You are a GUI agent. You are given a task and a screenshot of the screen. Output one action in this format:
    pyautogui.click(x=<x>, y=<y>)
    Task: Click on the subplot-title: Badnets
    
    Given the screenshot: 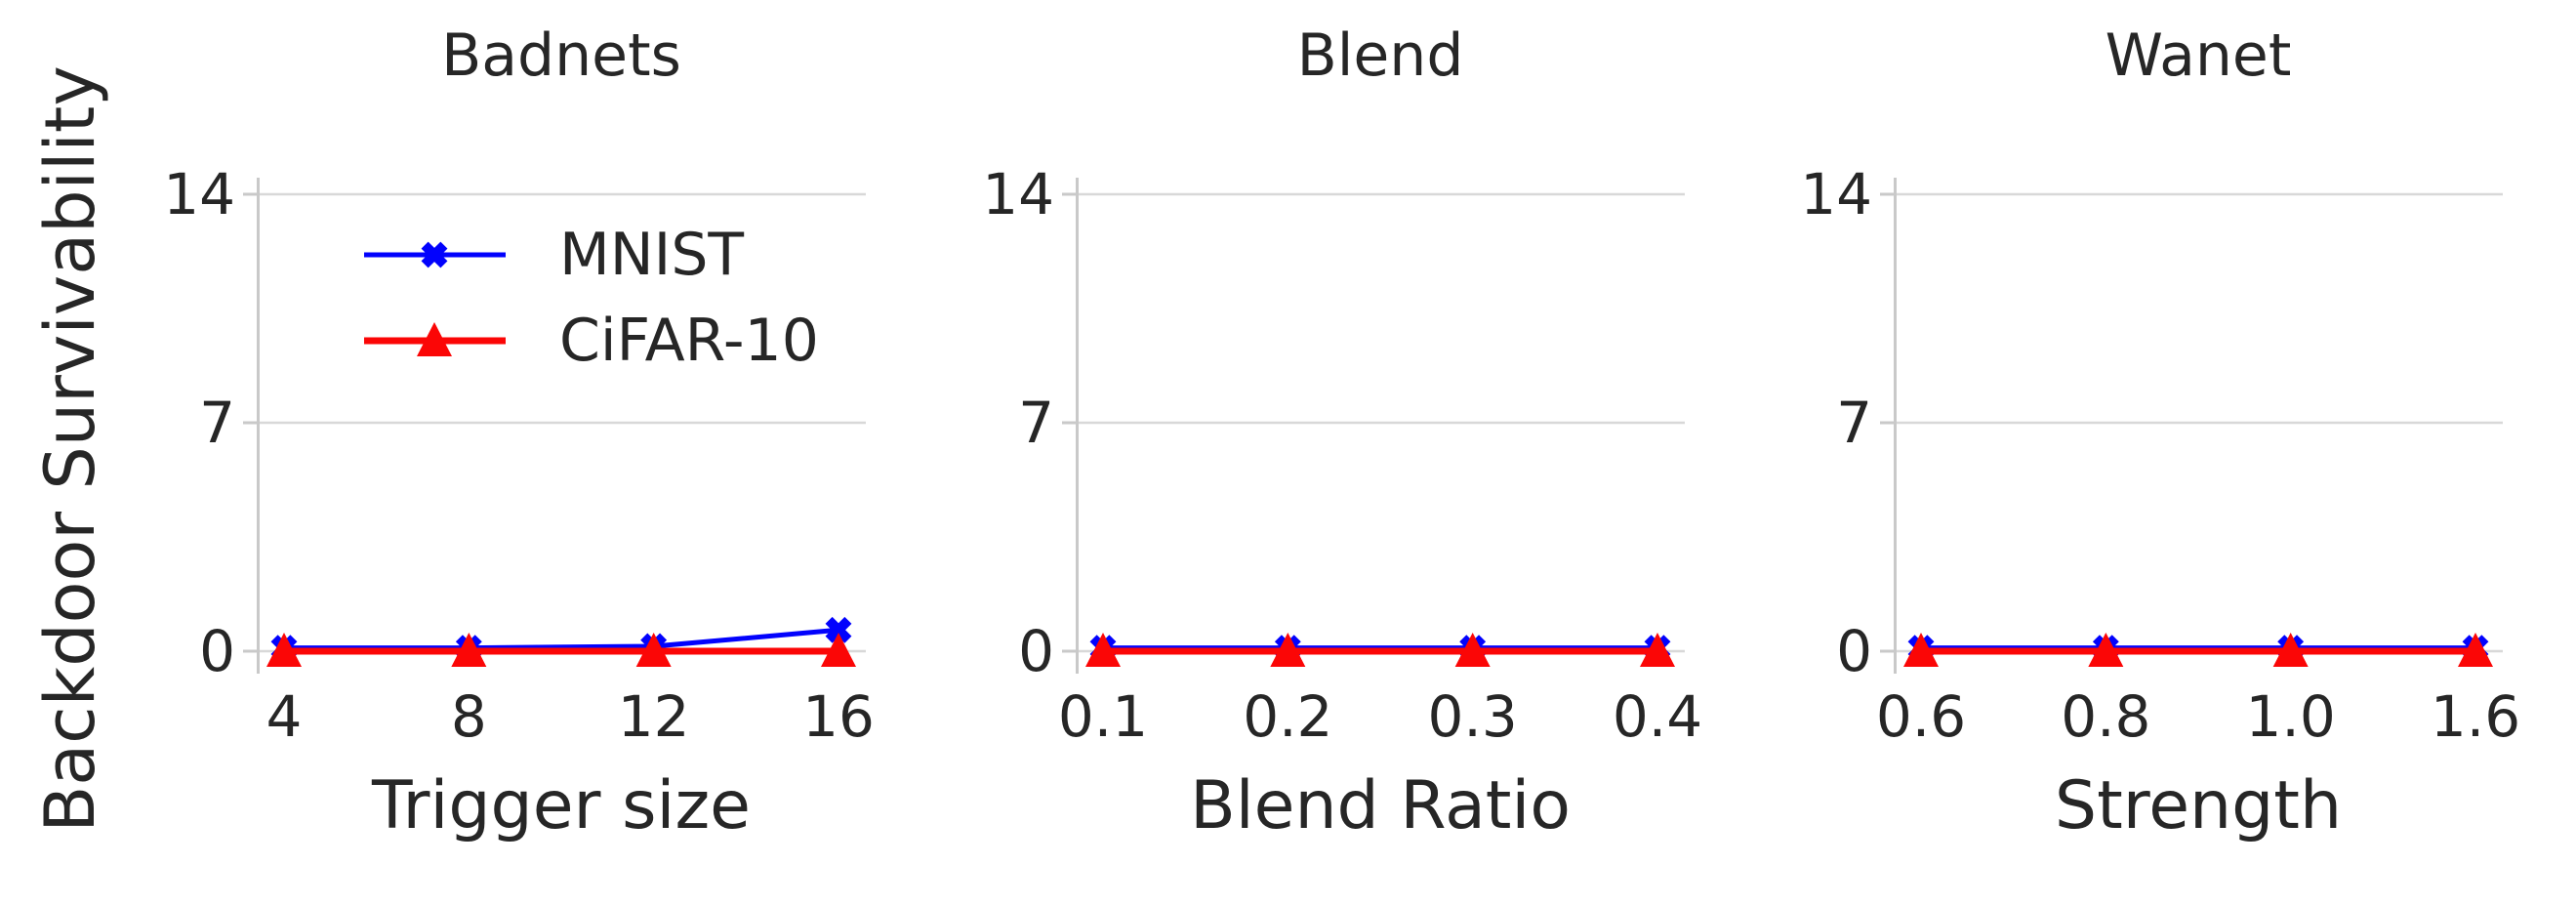 What is the action you would take?
    pyautogui.click(x=561, y=55)
    